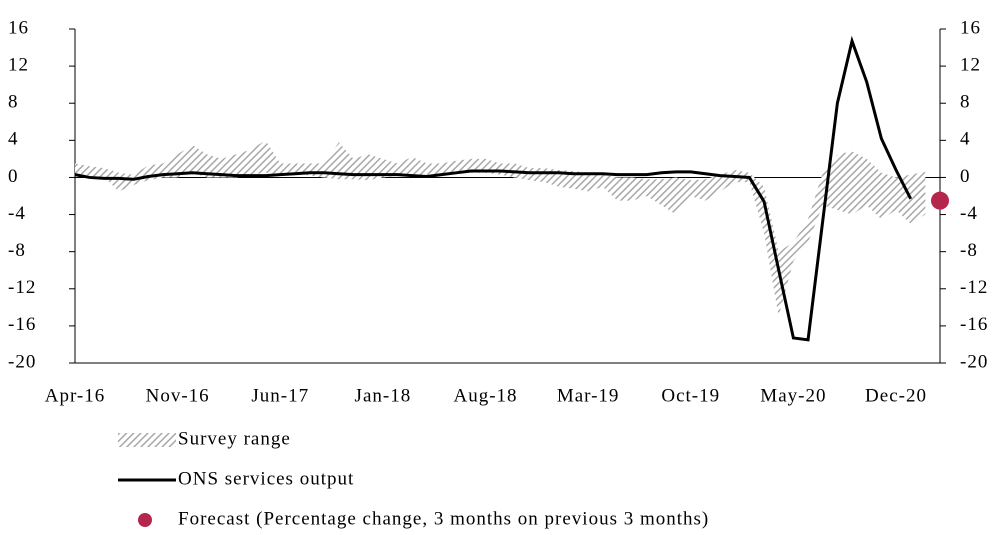 The width and height of the screenshot is (1006, 535). I want to click on legend-label: ONS services output, so click(266, 478).